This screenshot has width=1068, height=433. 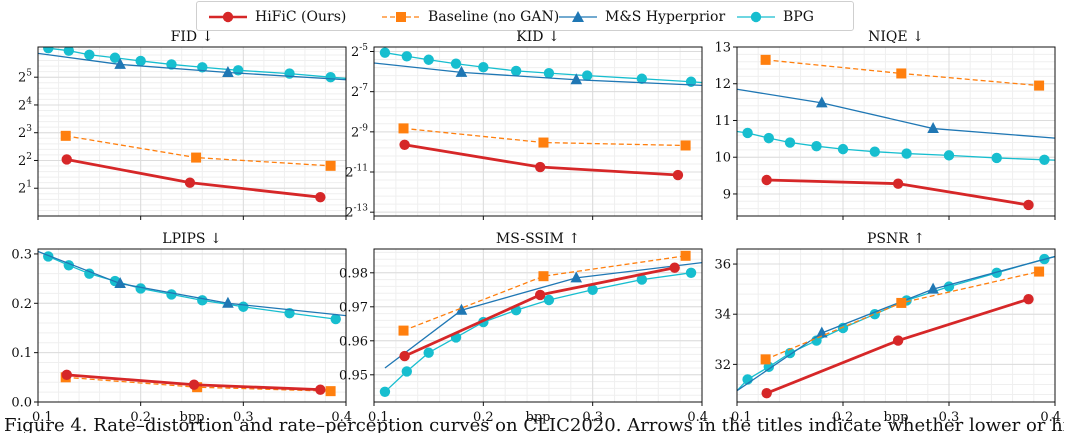 I want to click on tick-label: 10, so click(x=722, y=158).